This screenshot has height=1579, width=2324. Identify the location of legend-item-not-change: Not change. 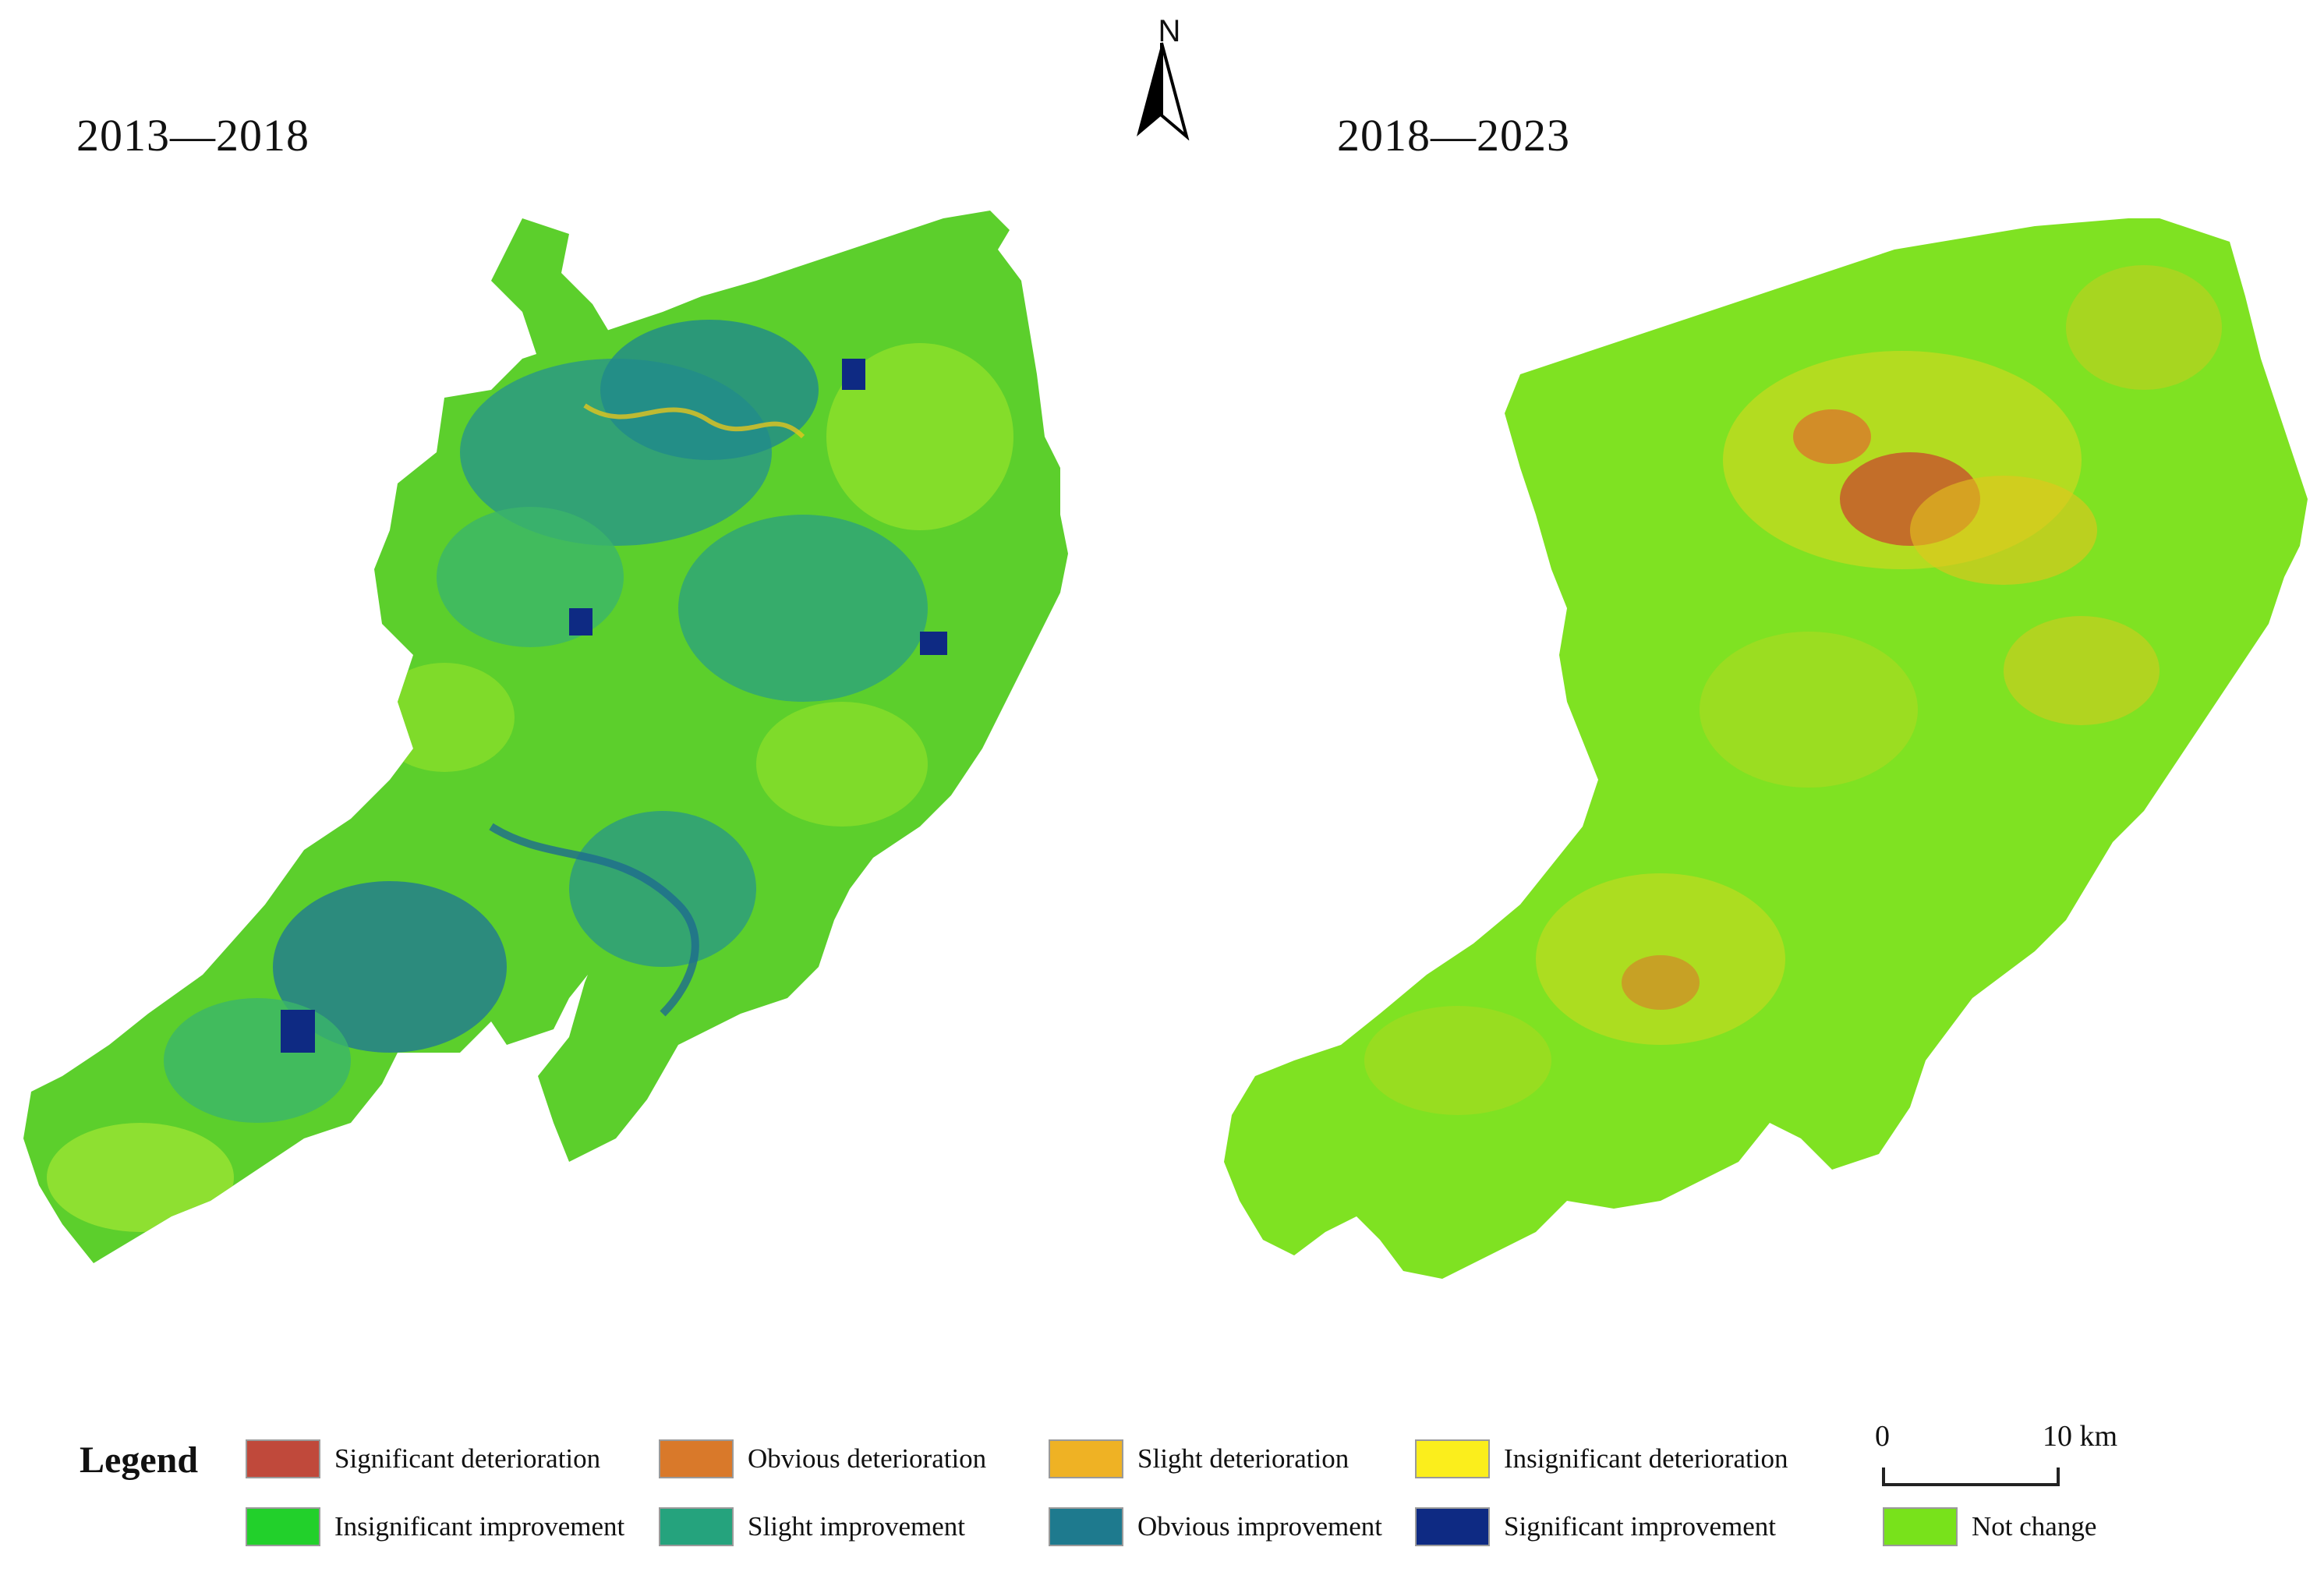
(1989, 1527).